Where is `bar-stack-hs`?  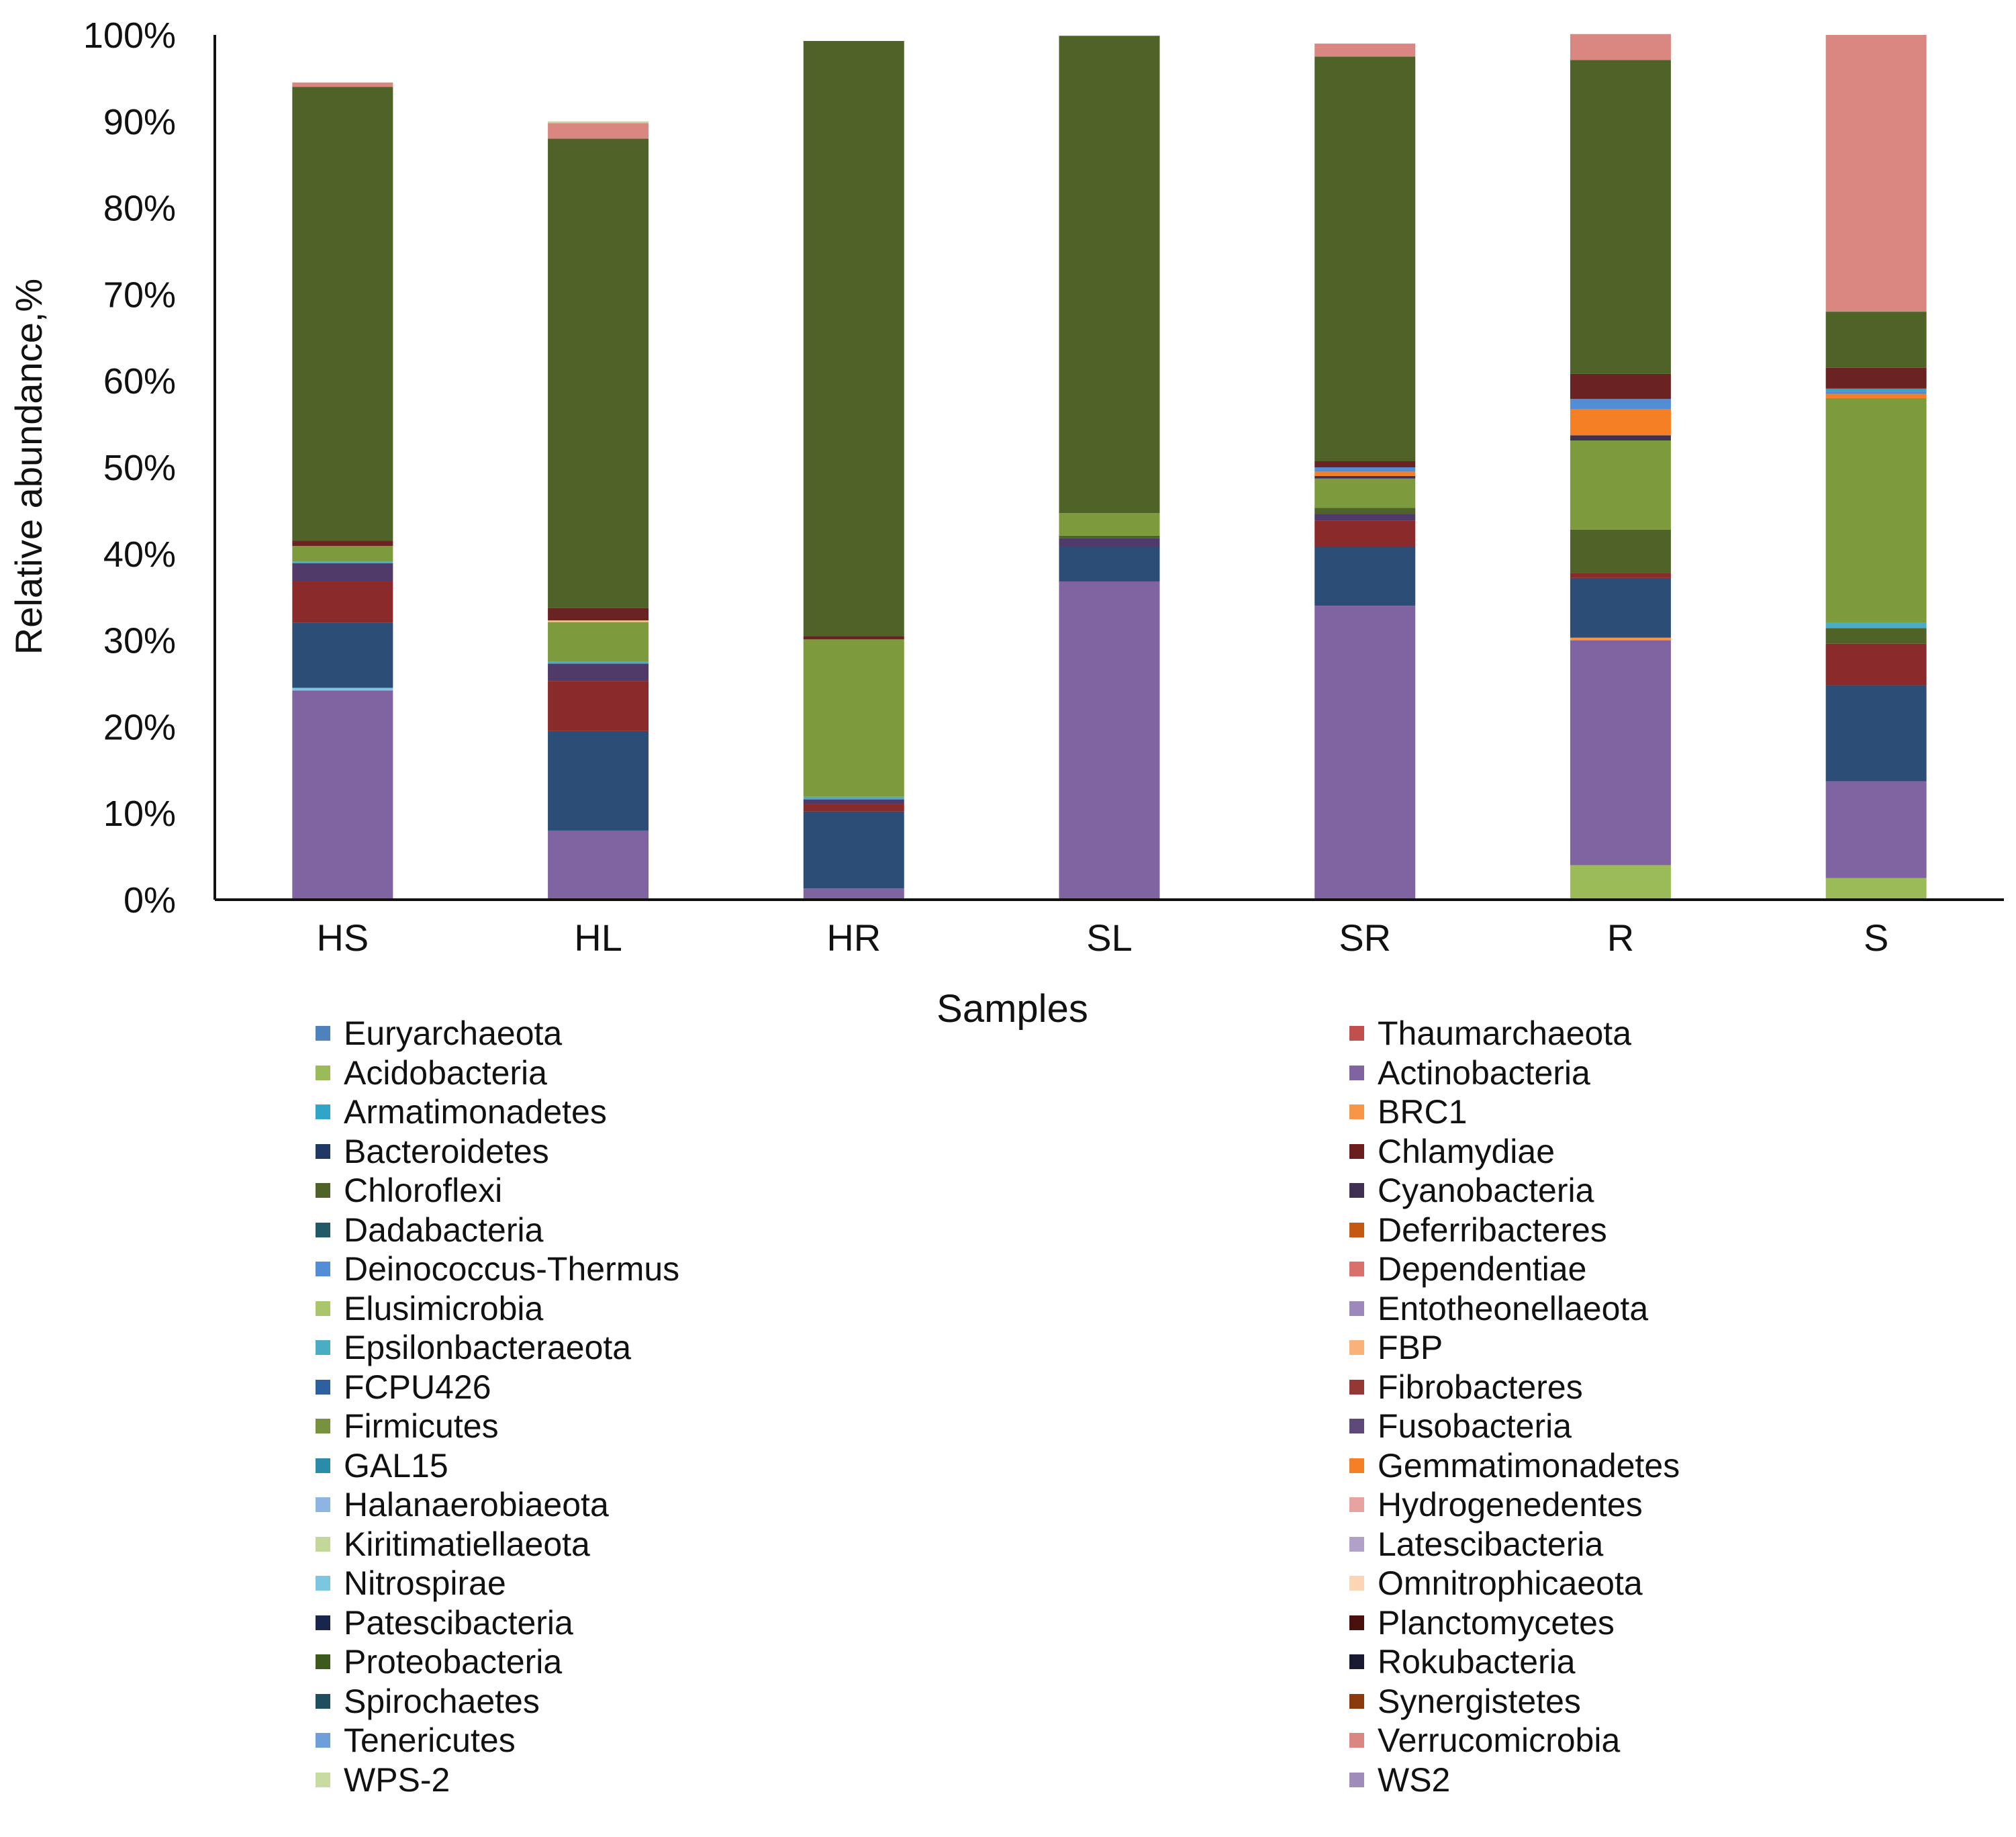 bar-stack-hs is located at coordinates (342, 491).